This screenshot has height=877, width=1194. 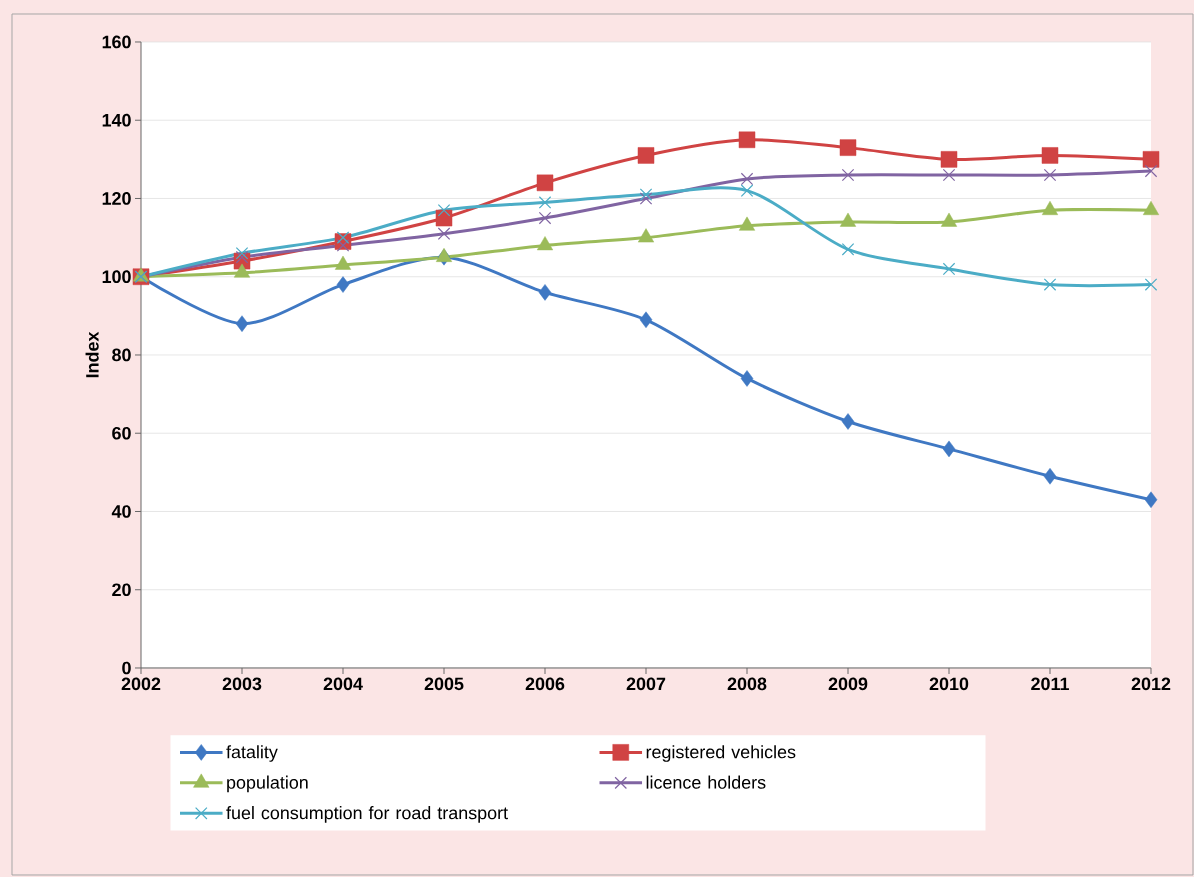 What do you see at coordinates (343, 684) in the screenshot?
I see `x-tick-label: 2004` at bounding box center [343, 684].